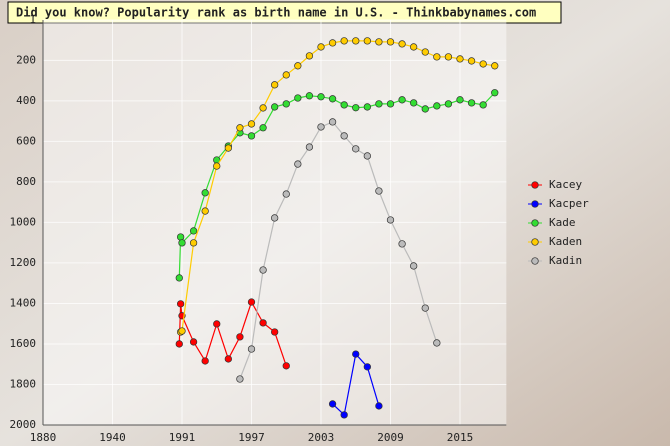 This screenshot has height=446, width=670. Describe the element at coordinates (565, 260) in the screenshot. I see `legend-label: Kadin` at that location.